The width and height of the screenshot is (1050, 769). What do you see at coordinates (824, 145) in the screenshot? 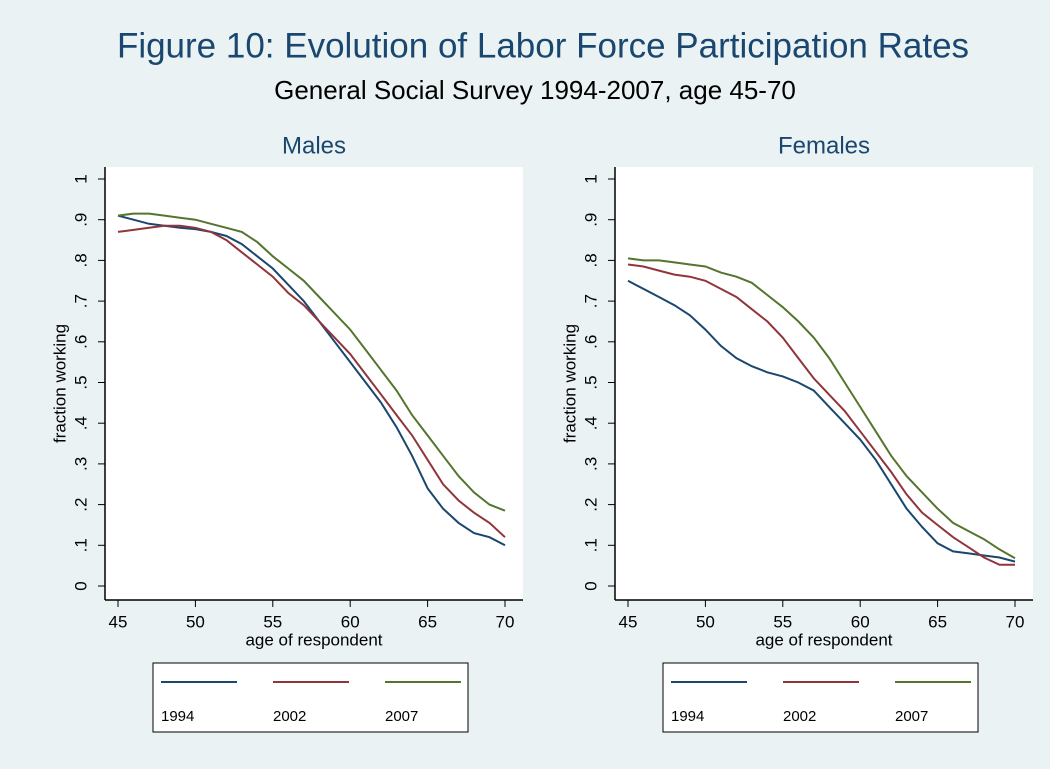
I see `panel-title: Females` at bounding box center [824, 145].